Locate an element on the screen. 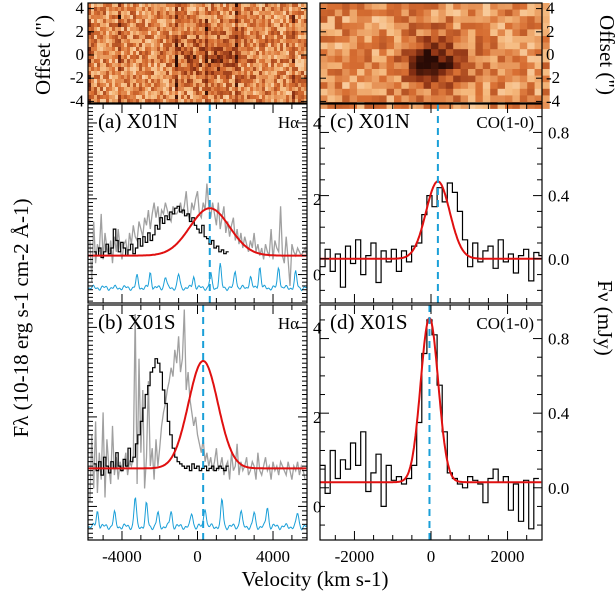 This screenshot has height=595, width=616. offset-tick-right: 0 is located at coordinates (550, 54).